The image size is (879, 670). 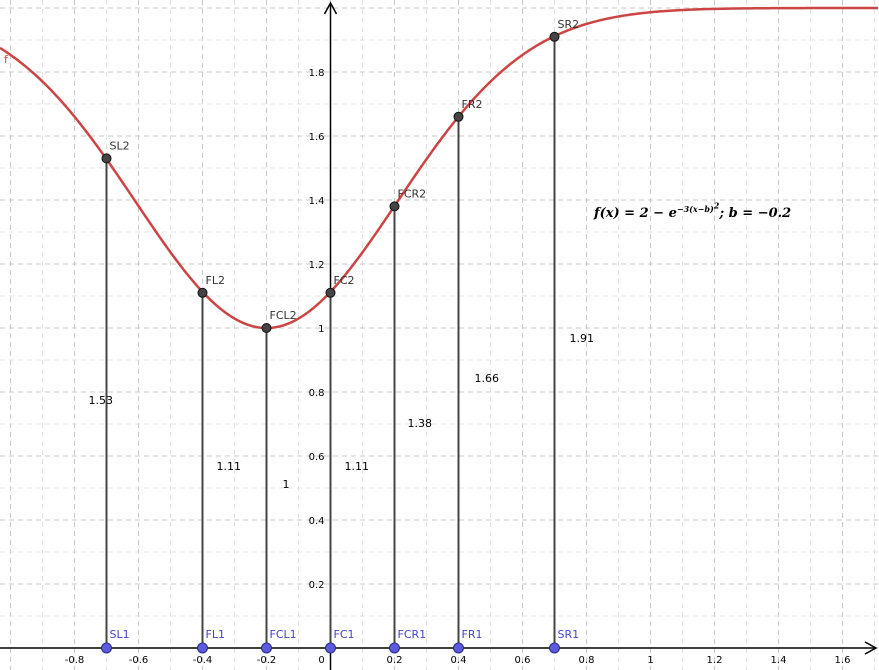 I want to click on y-tick-label: 1.8, so click(x=317, y=73).